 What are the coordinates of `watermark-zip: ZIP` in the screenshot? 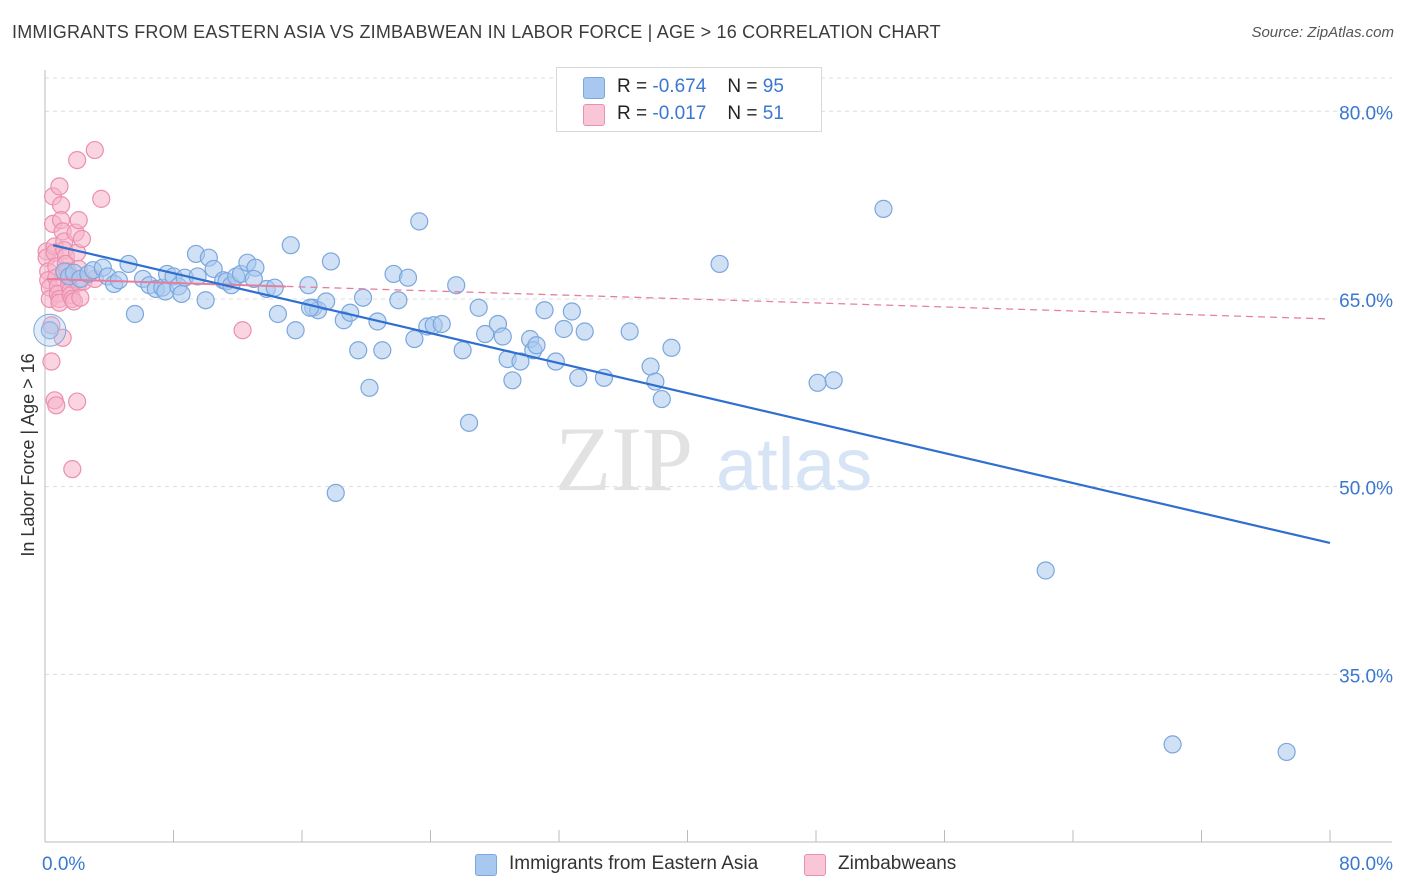 It's located at (624, 459).